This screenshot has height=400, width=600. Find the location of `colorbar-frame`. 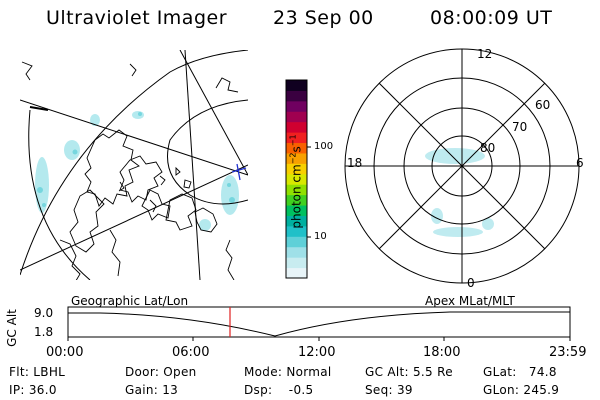

colorbar-frame is located at coordinates (296, 179).